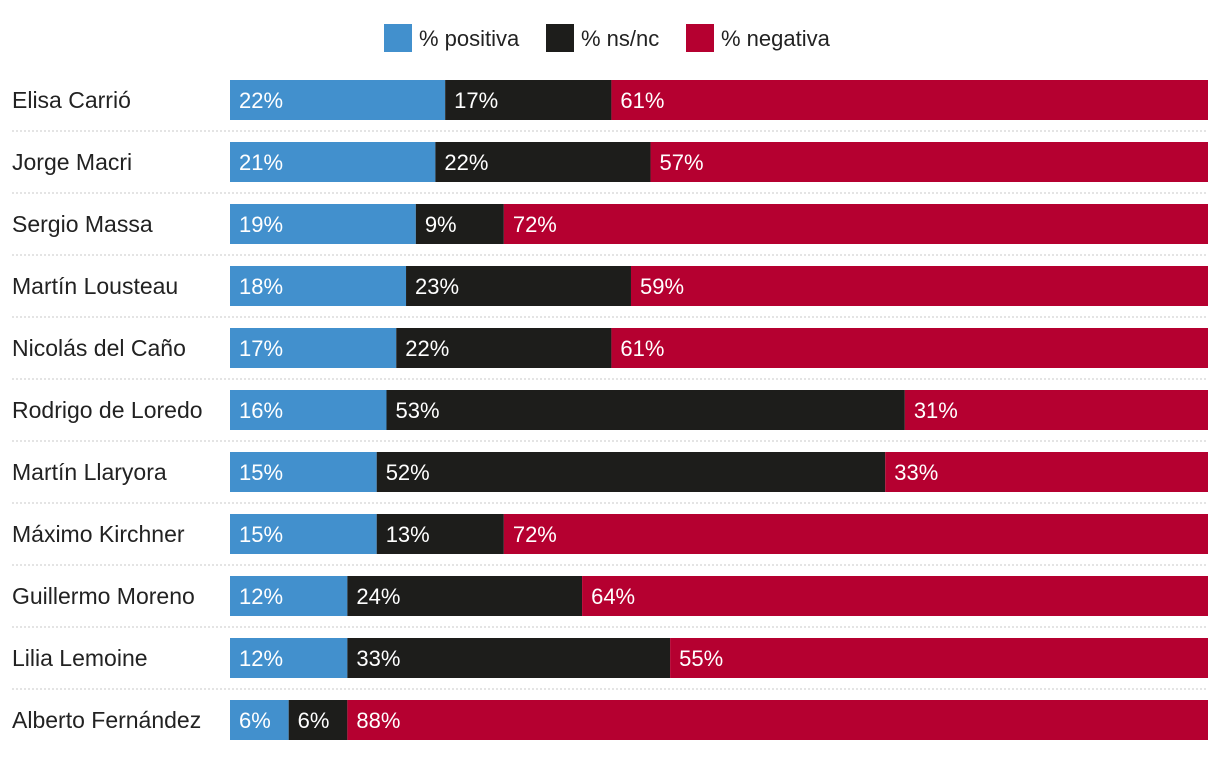  I want to click on data-label-positiva: 18%, so click(261, 286).